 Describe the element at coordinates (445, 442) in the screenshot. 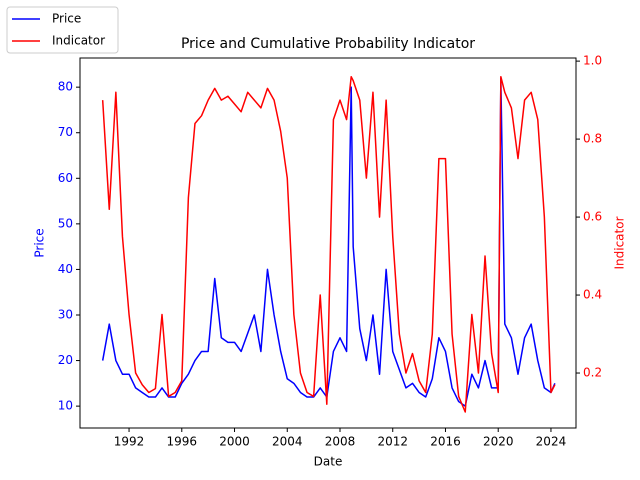

I see `x-tick-label: 2016` at that location.